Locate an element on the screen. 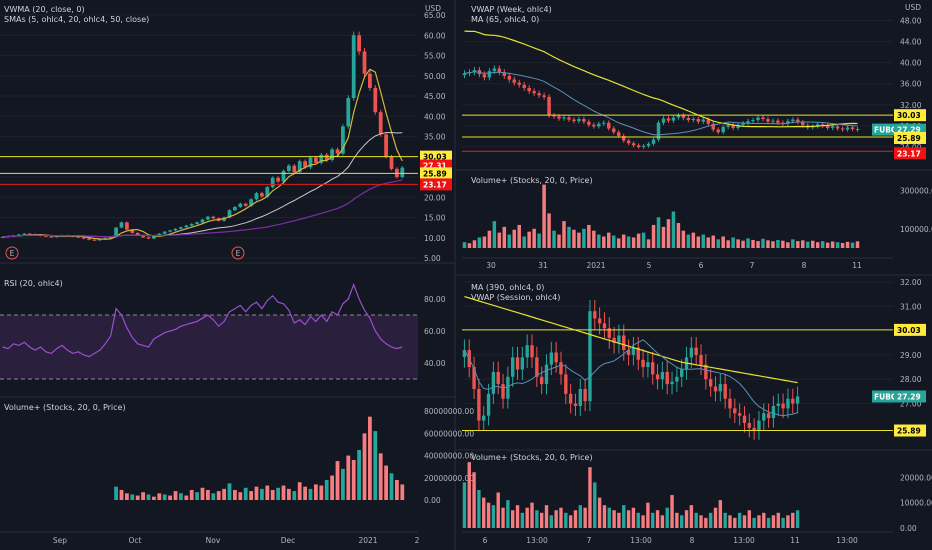  rsi-tick-label: 80.00 is located at coordinates (435, 299).